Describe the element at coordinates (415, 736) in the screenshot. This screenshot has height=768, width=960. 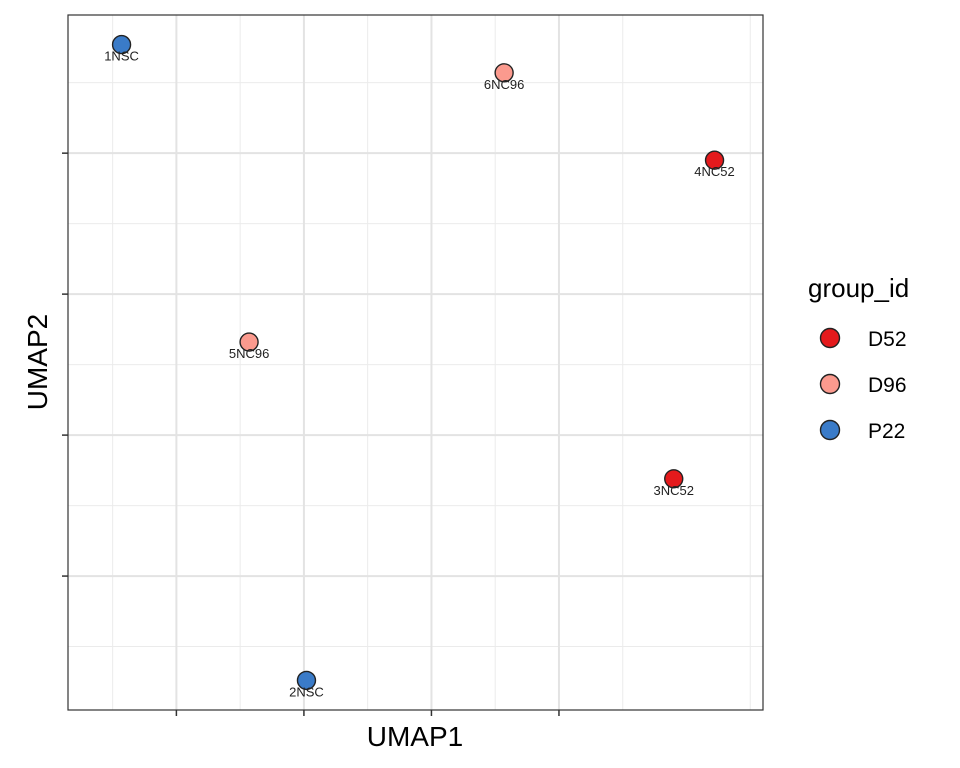
I see `x-axis-title: UMAP1` at that location.